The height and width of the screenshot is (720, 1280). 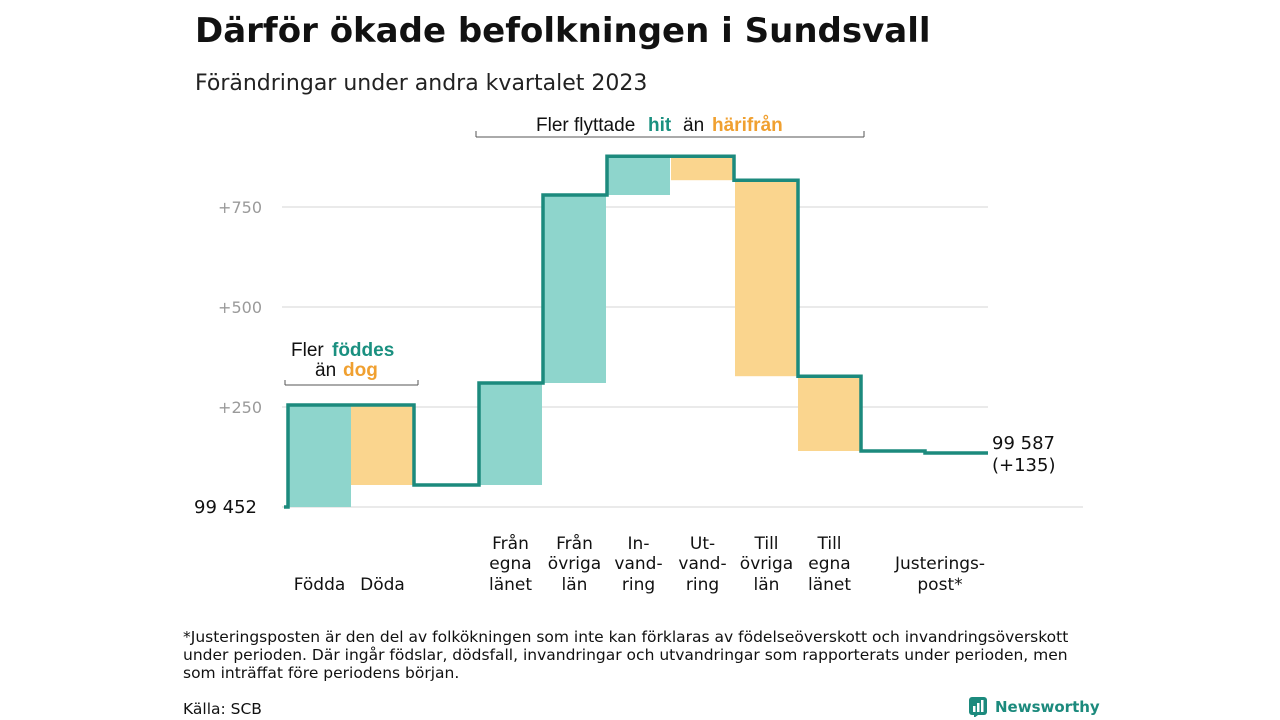 What do you see at coordinates (1023, 443) in the screenshot?
I see `end-value-label: 99 587` at bounding box center [1023, 443].